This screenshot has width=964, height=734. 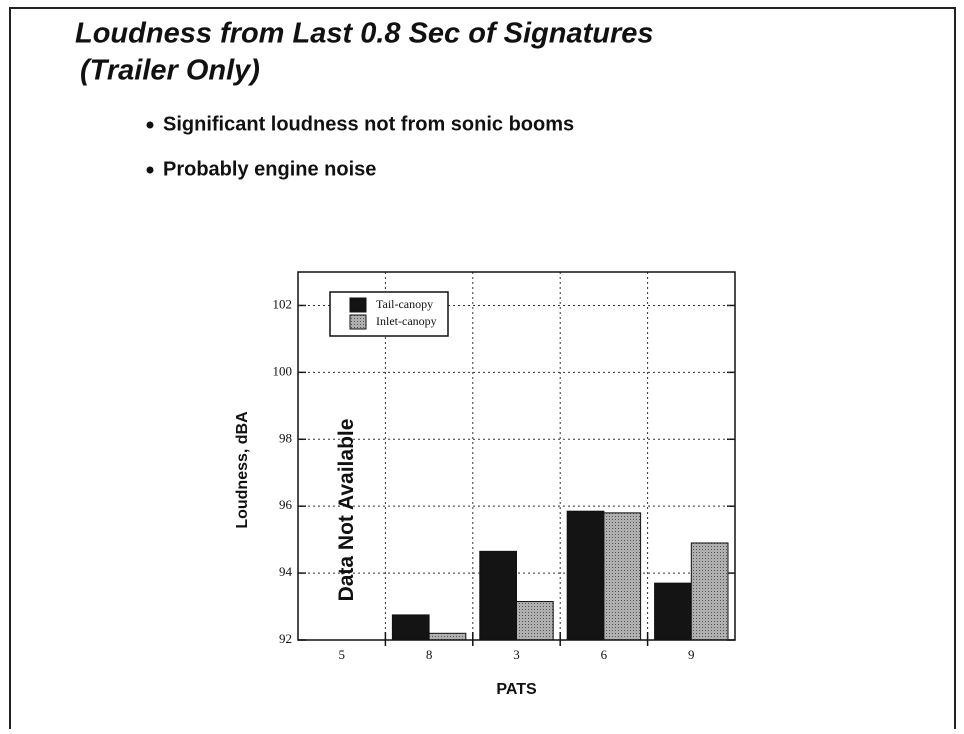 I want to click on legend-label: Tail-canopy, so click(x=404, y=304).